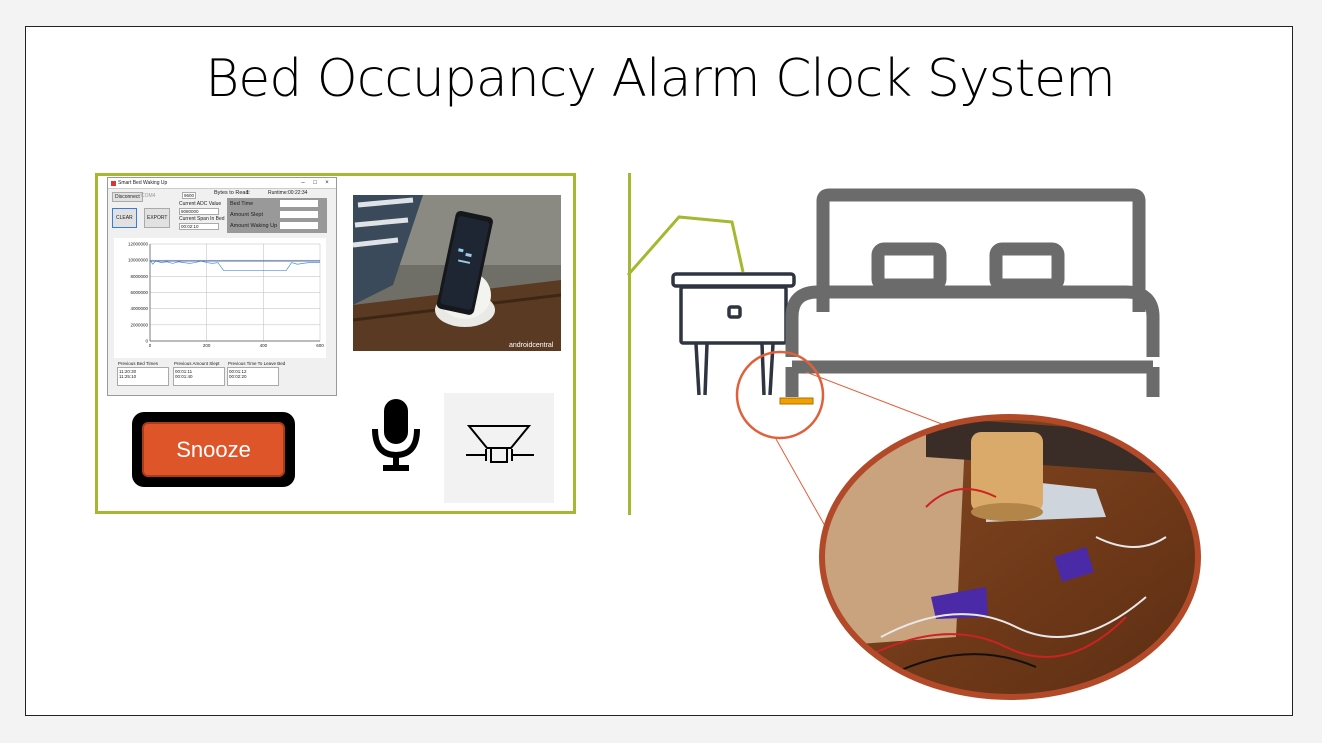 This screenshot has width=1322, height=743. What do you see at coordinates (202, 219) in the screenshot?
I see `current-span-label: Current Span In Bed` at bounding box center [202, 219].